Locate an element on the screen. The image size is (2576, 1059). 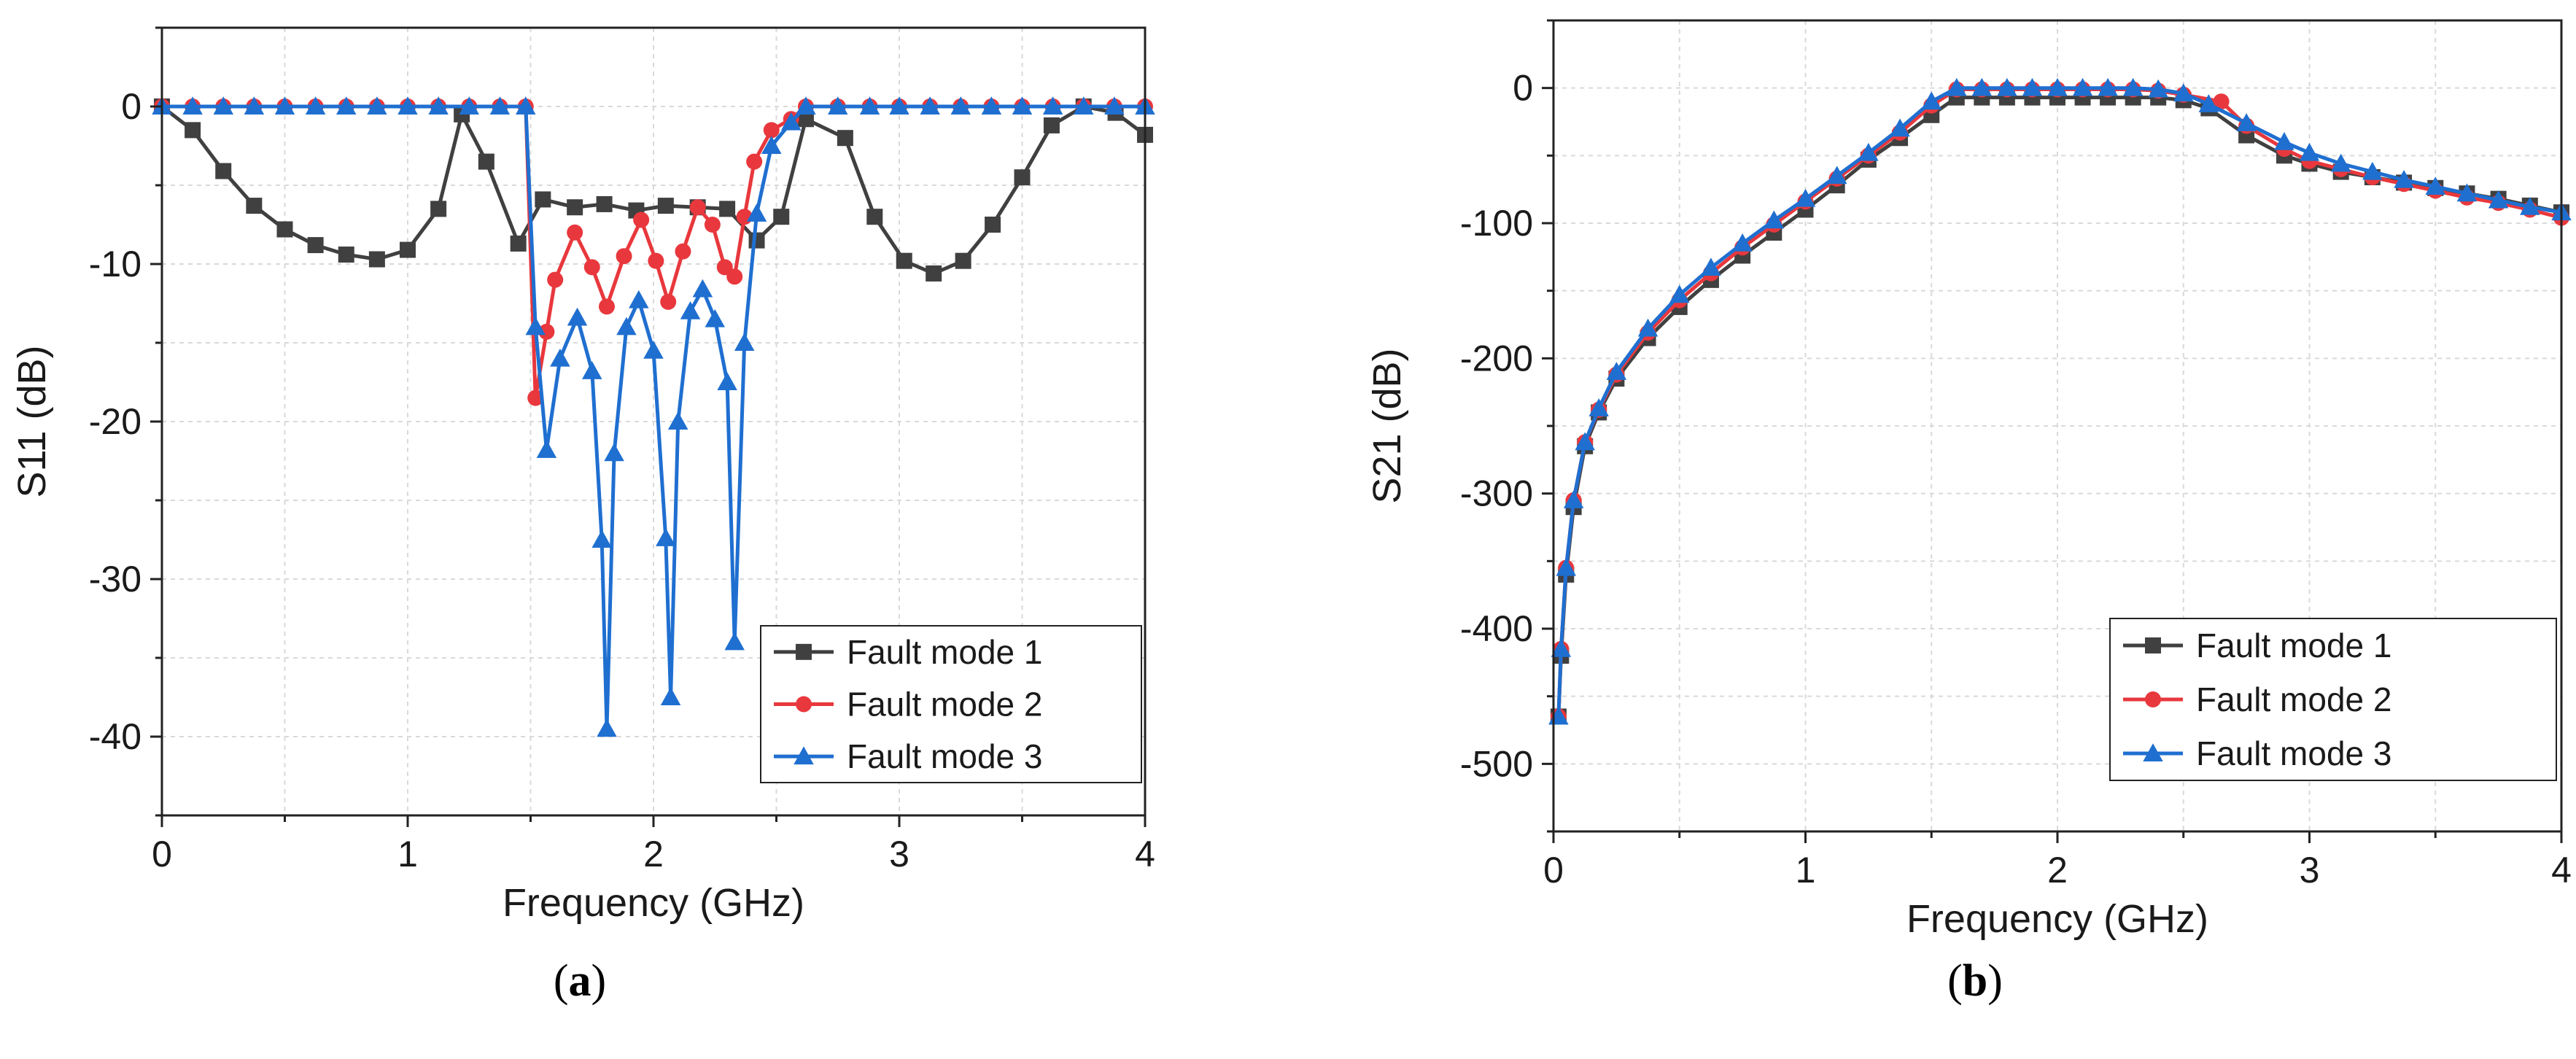
panel-caption: (b) is located at coordinates (1975, 981).